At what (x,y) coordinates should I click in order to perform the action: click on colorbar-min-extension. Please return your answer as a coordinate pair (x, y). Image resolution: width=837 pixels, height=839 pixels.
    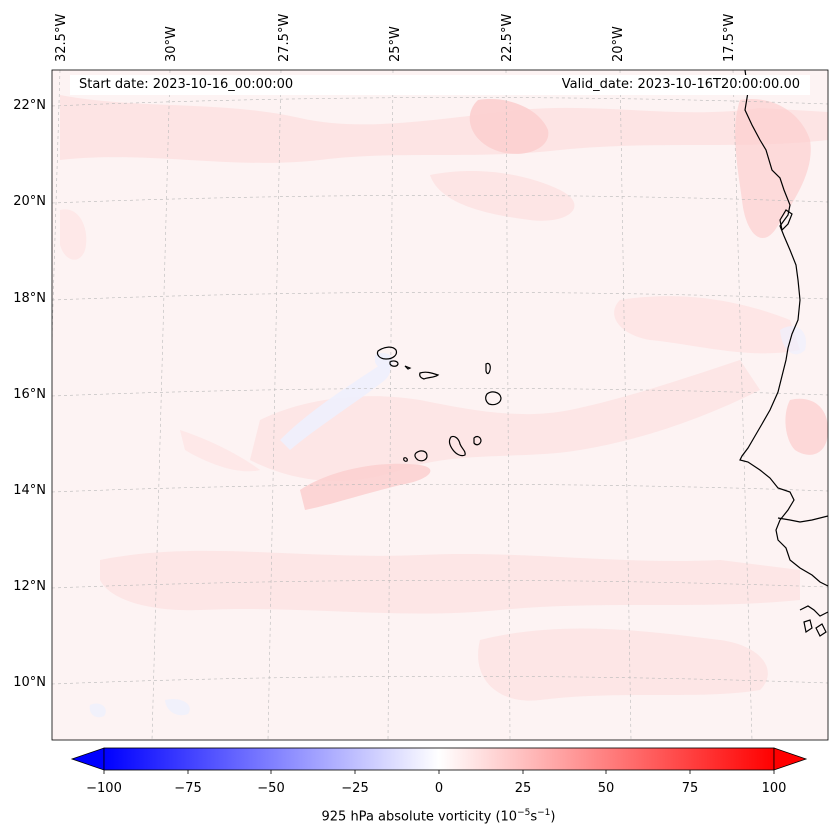
    Looking at the image, I should click on (87, 759).